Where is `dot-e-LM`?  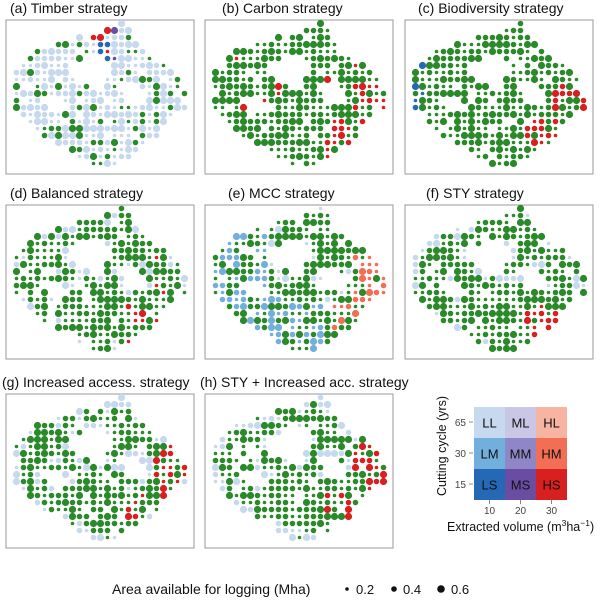
dot-e-LM is located at coordinates (292, 327).